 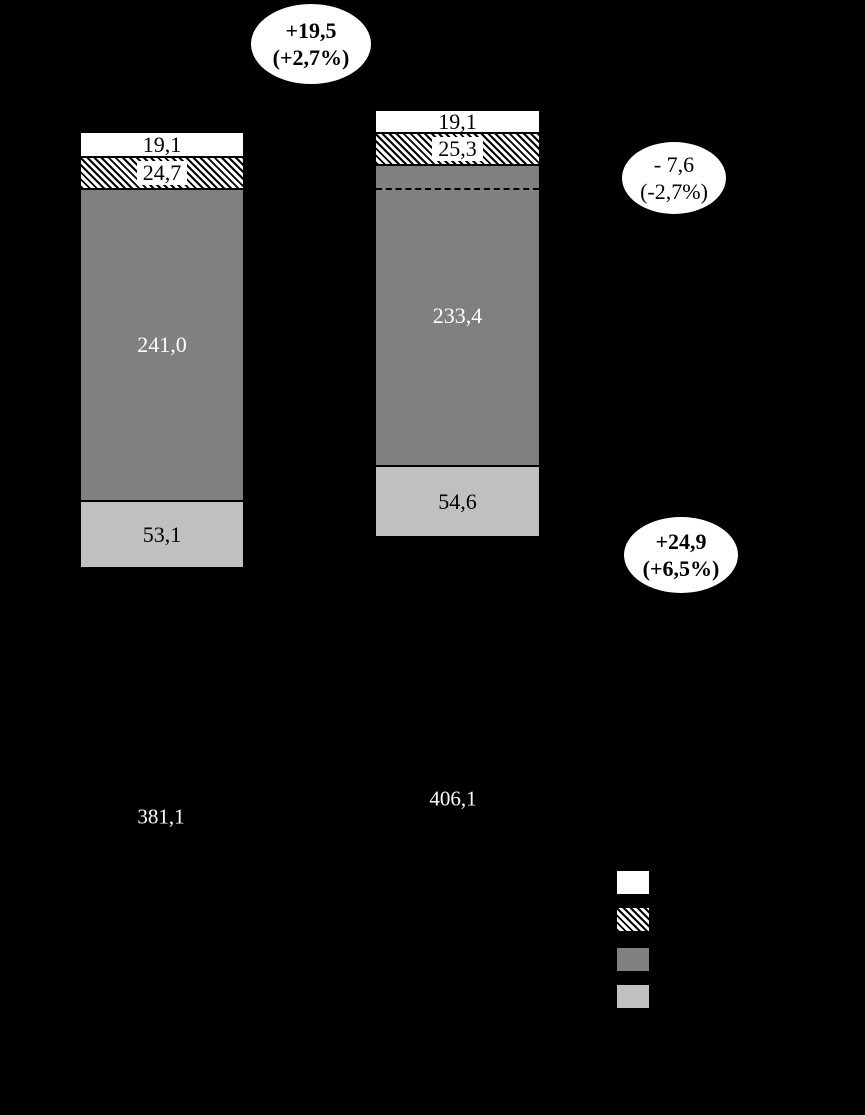 I want to click on annotation-oval-middle: - 7,6 (-2,7%), so click(x=674, y=178).